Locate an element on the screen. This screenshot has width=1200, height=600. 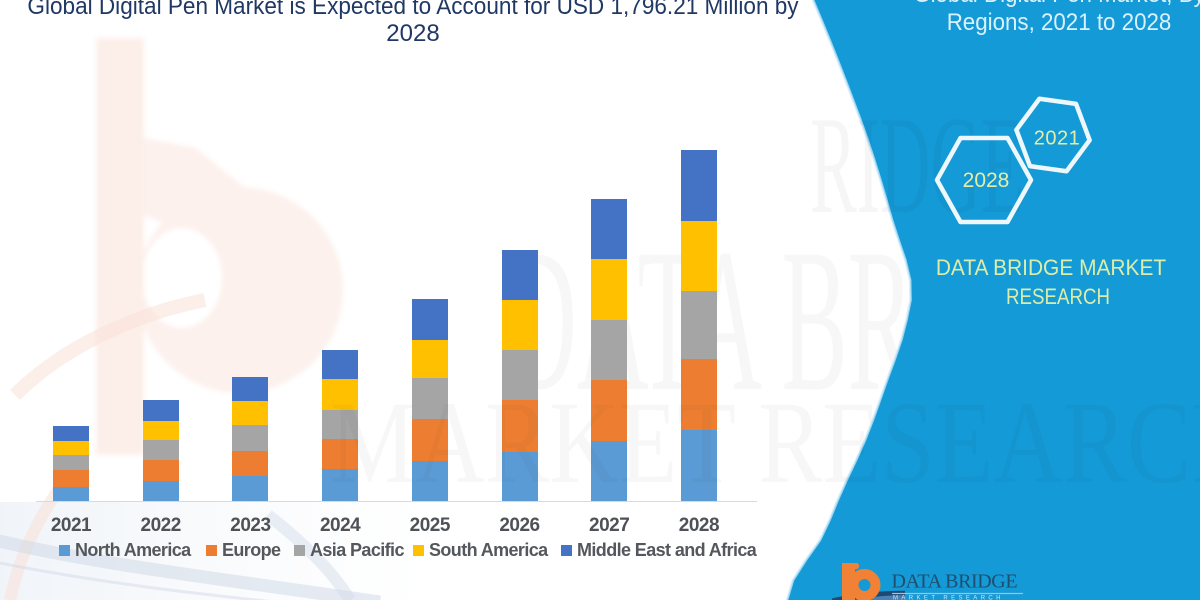
svg-text: MARKET RESEARCH is located at coordinates (948, 598).